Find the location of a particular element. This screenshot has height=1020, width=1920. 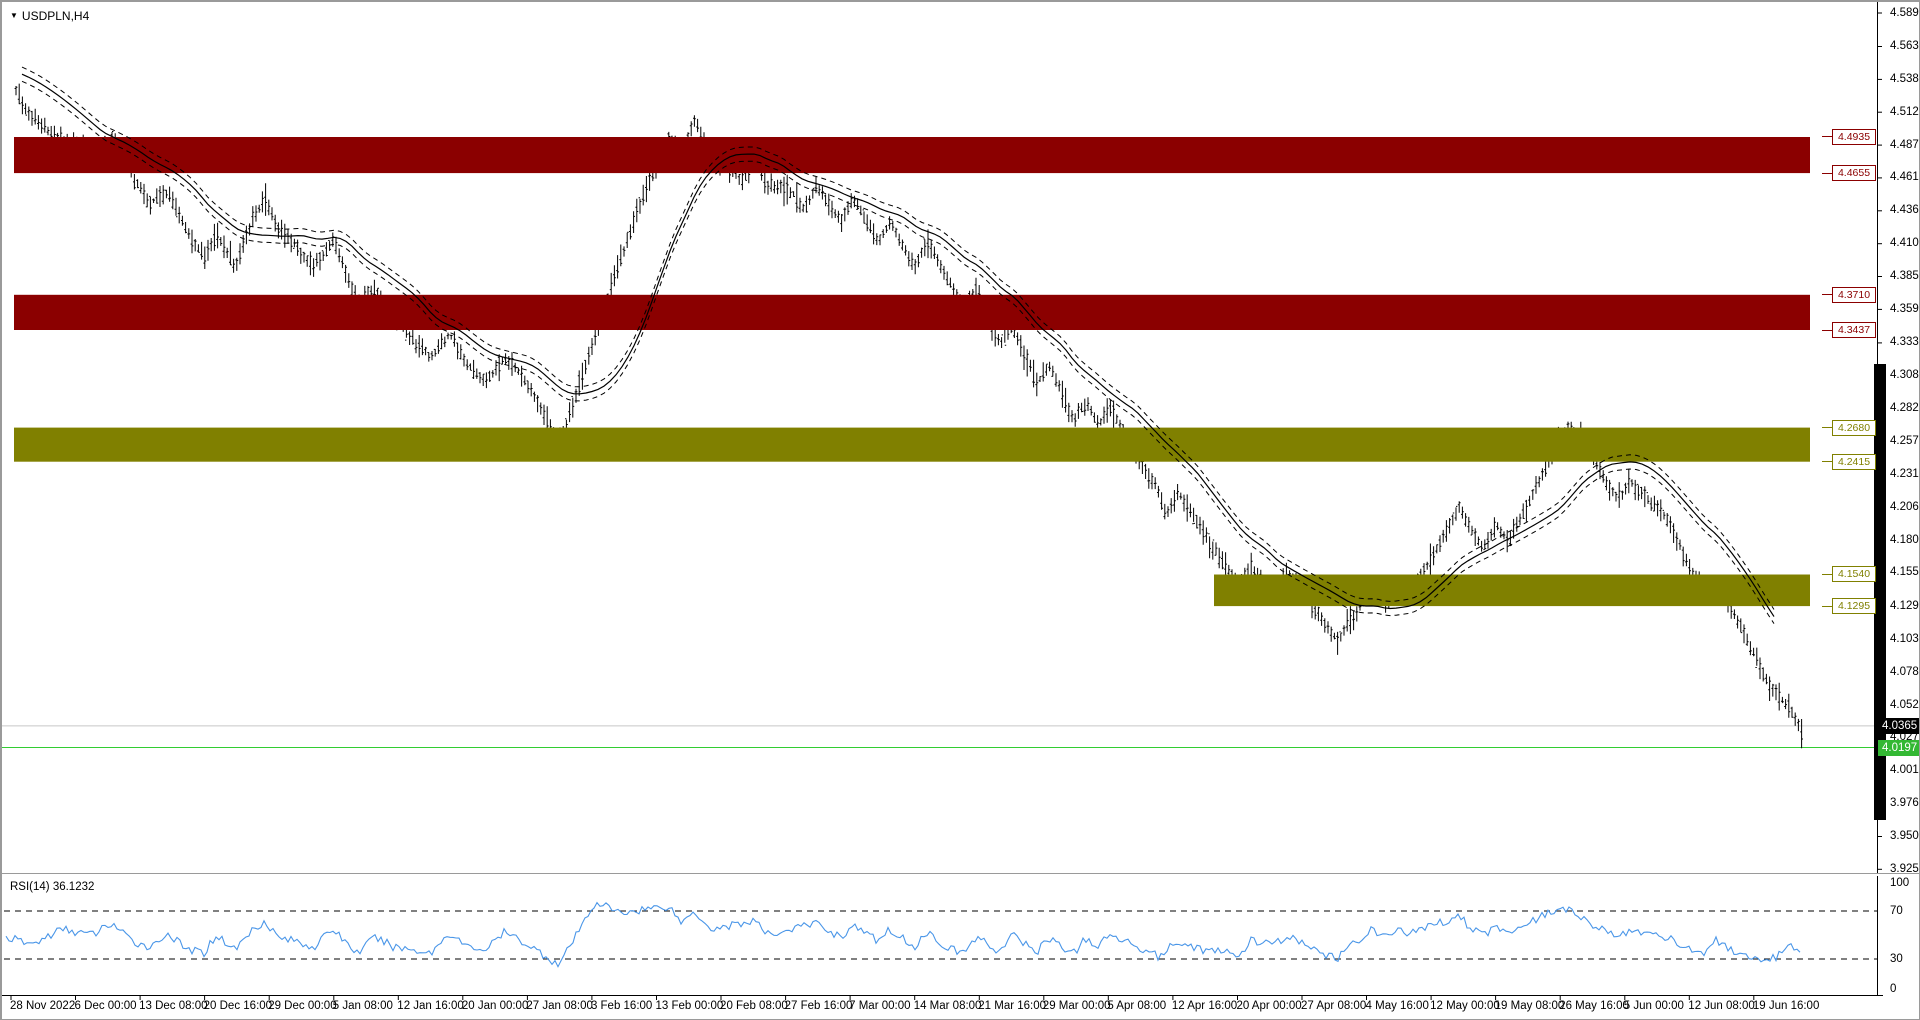

date-label: 19 May 08:00 is located at coordinates (1529, 1006).